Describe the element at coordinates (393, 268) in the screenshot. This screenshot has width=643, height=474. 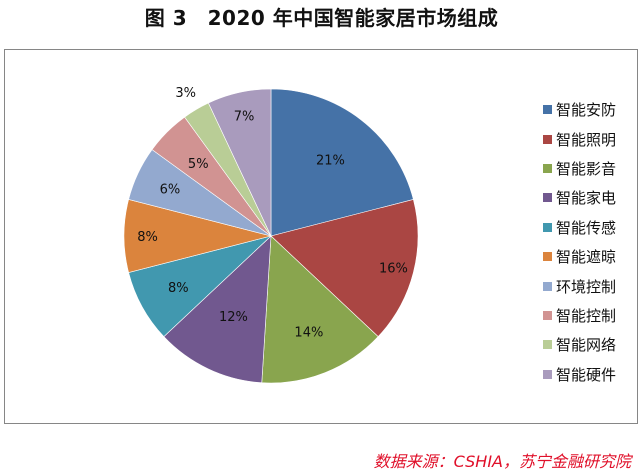
I see `slice-label: 16%` at that location.